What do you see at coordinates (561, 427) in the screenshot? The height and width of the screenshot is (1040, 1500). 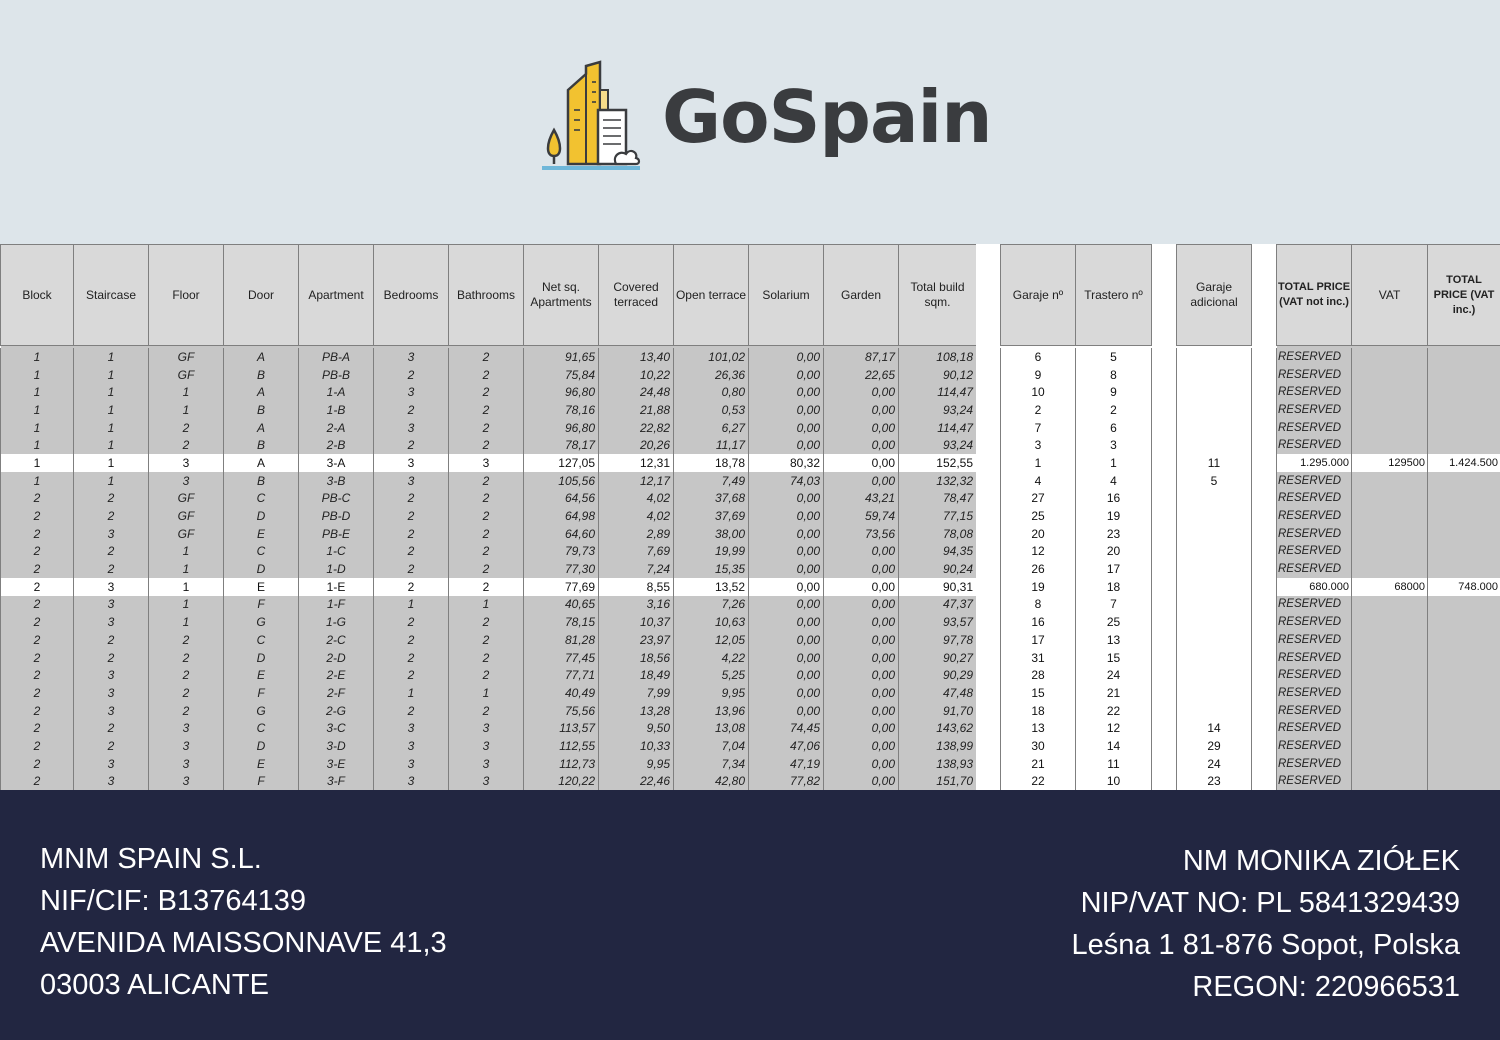 I see `table-cell: 96,80` at bounding box center [561, 427].